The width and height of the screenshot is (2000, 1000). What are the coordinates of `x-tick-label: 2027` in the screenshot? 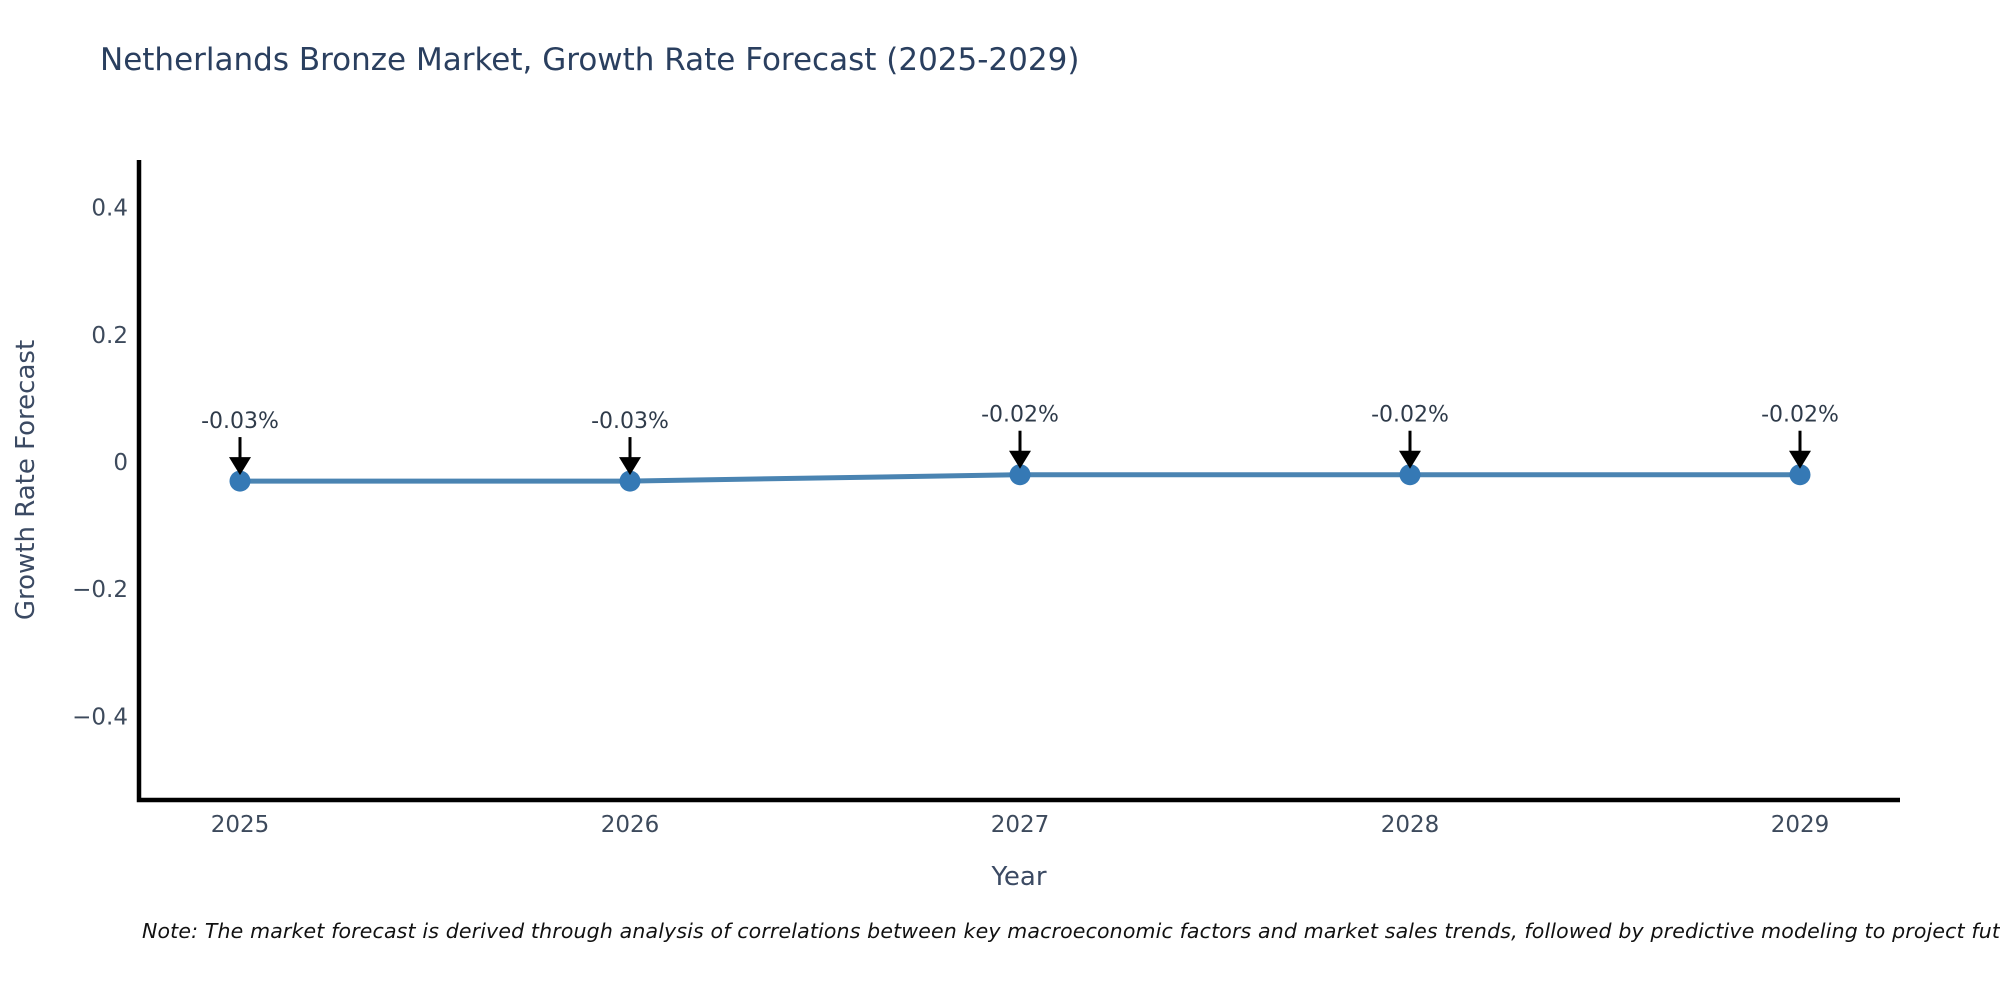 It's located at (1020, 825).